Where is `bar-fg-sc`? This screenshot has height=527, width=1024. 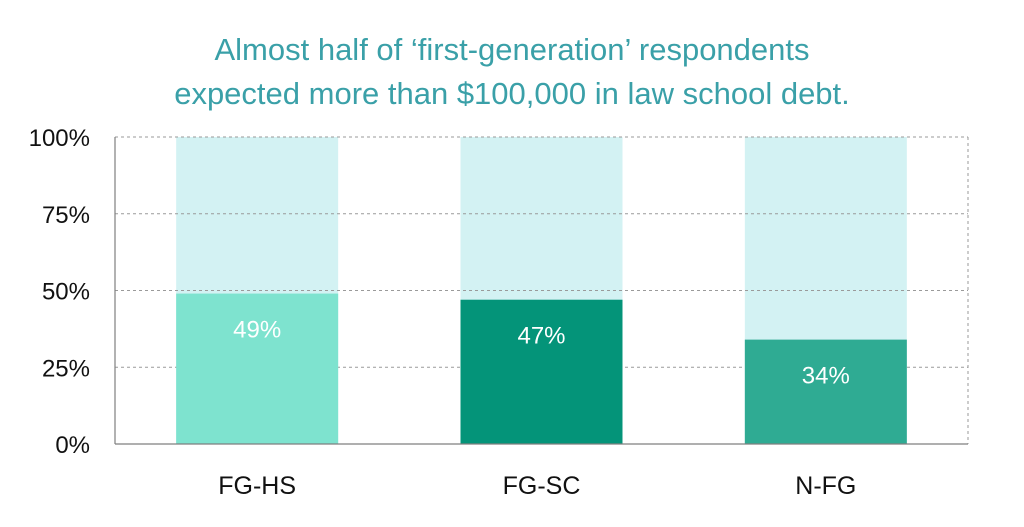
bar-fg-sc is located at coordinates (541, 371).